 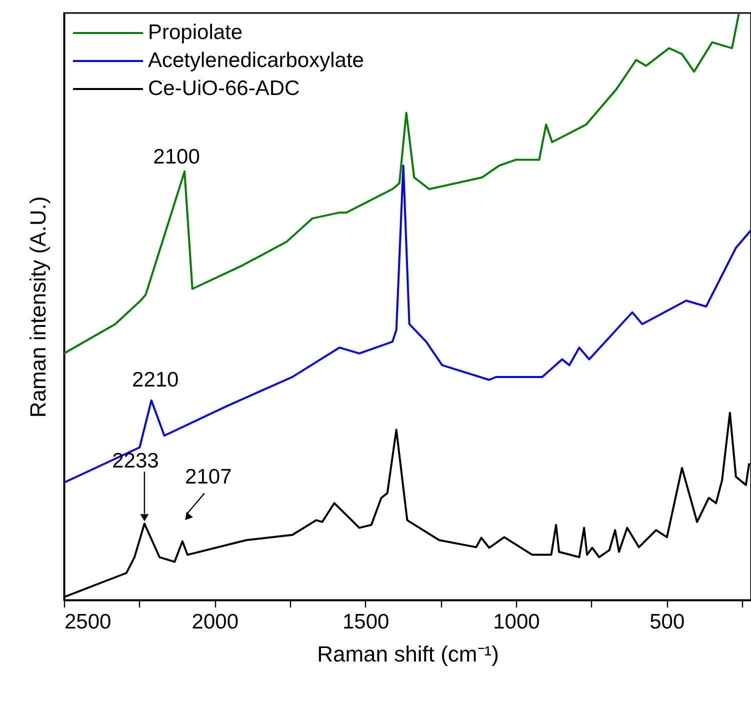 What do you see at coordinates (155, 380) in the screenshot?
I see `annotation: 2210` at bounding box center [155, 380].